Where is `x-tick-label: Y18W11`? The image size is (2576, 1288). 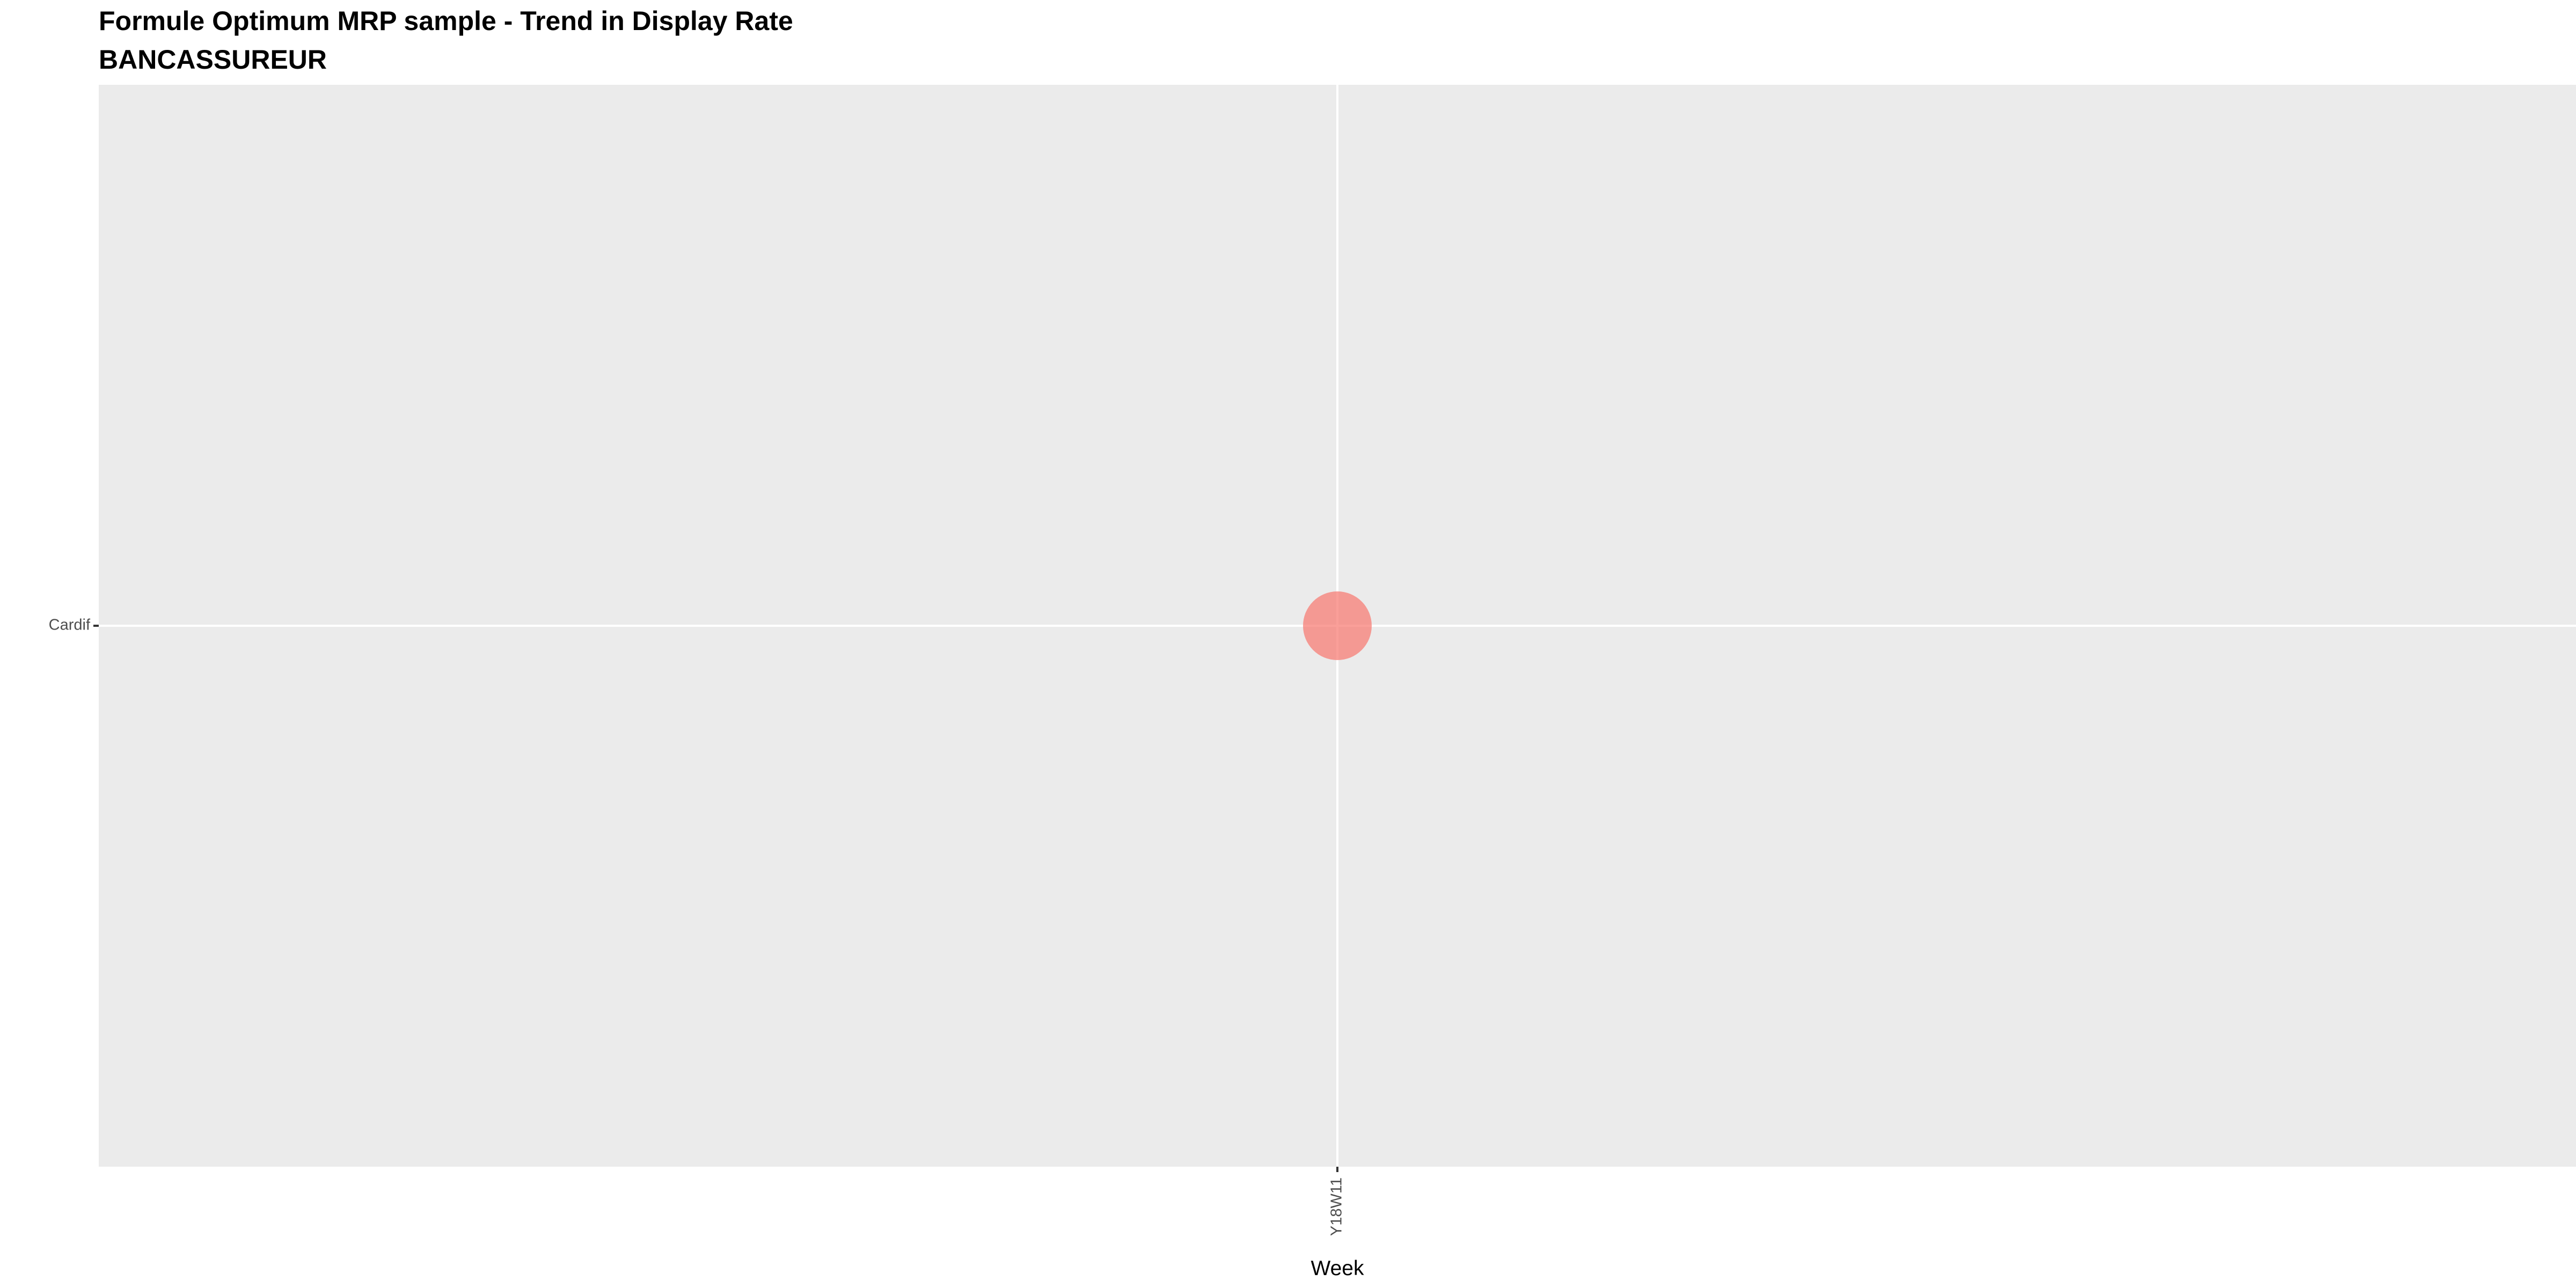 x-tick-label: Y18W11 is located at coordinates (1336, 1206).